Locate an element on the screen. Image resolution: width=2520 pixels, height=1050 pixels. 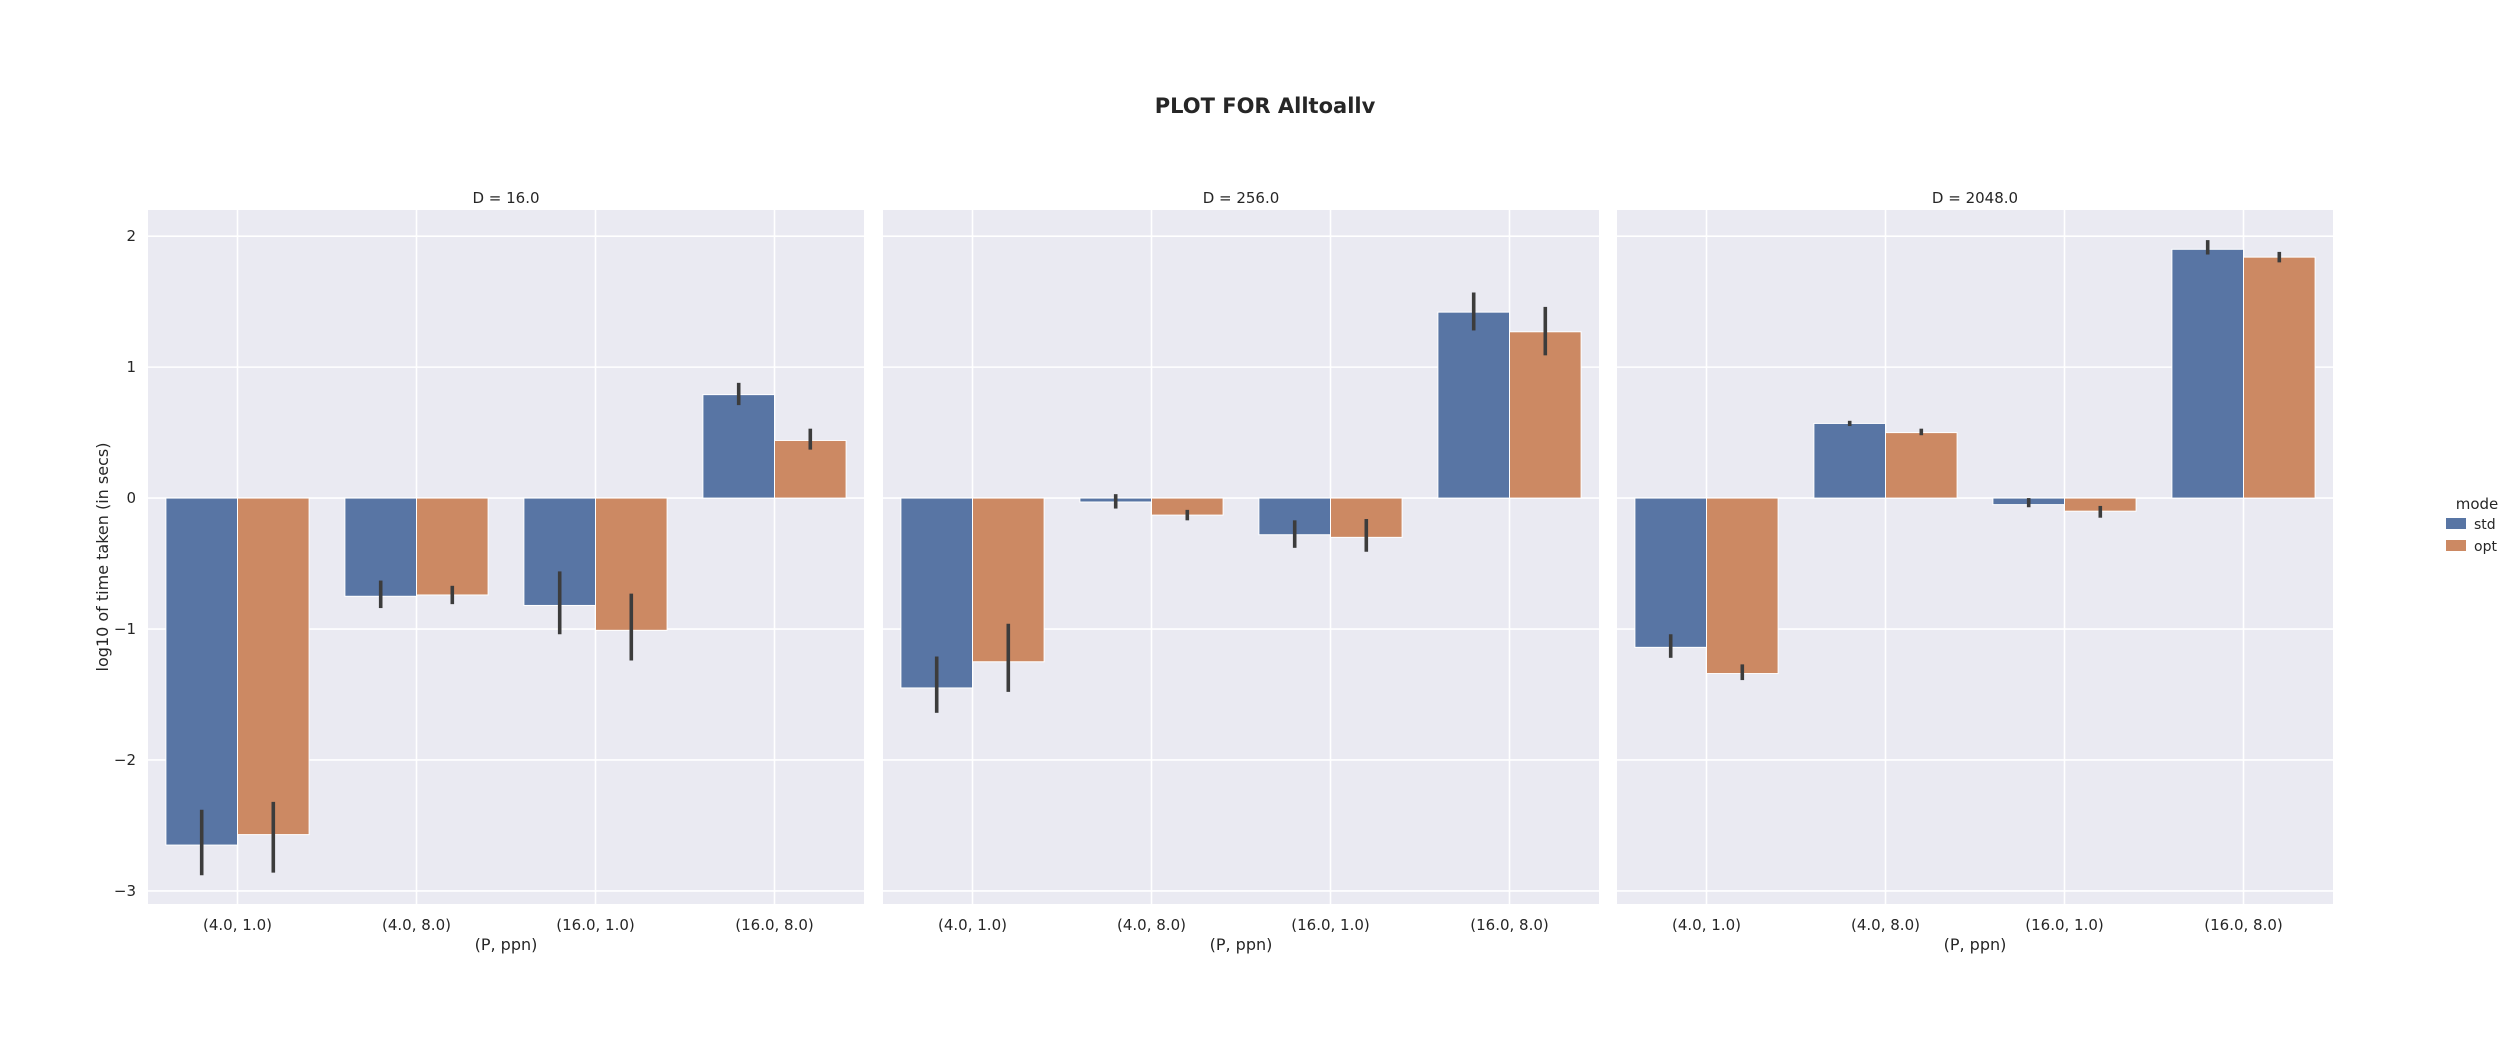
y-tick-label: 0 is located at coordinates (131, 498).